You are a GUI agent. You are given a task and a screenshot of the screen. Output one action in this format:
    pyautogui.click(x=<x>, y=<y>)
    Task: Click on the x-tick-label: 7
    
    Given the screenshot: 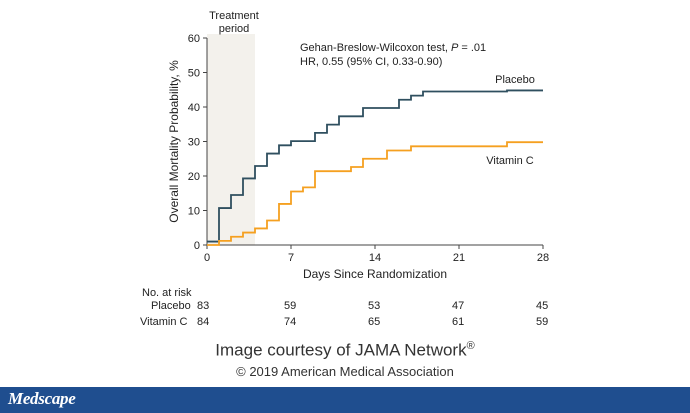 What is the action you would take?
    pyautogui.click(x=291, y=258)
    